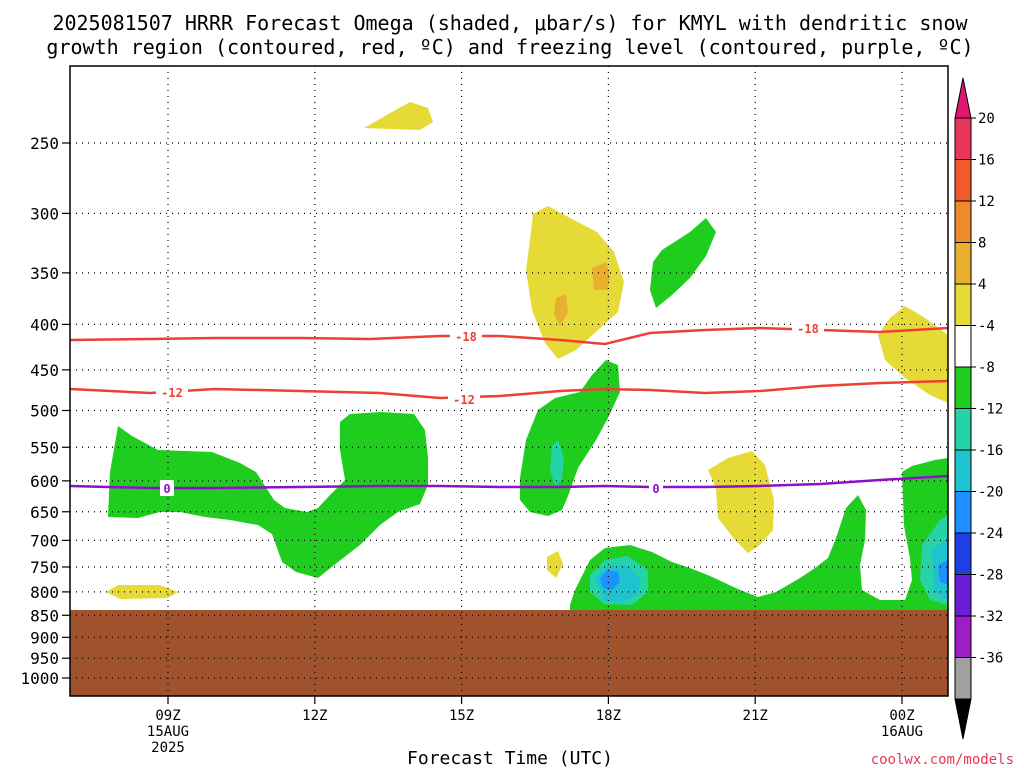 The width and height of the screenshot is (1024, 768). Describe the element at coordinates (901, 716) in the screenshot. I see `x-tick-label: 00Z` at that location.